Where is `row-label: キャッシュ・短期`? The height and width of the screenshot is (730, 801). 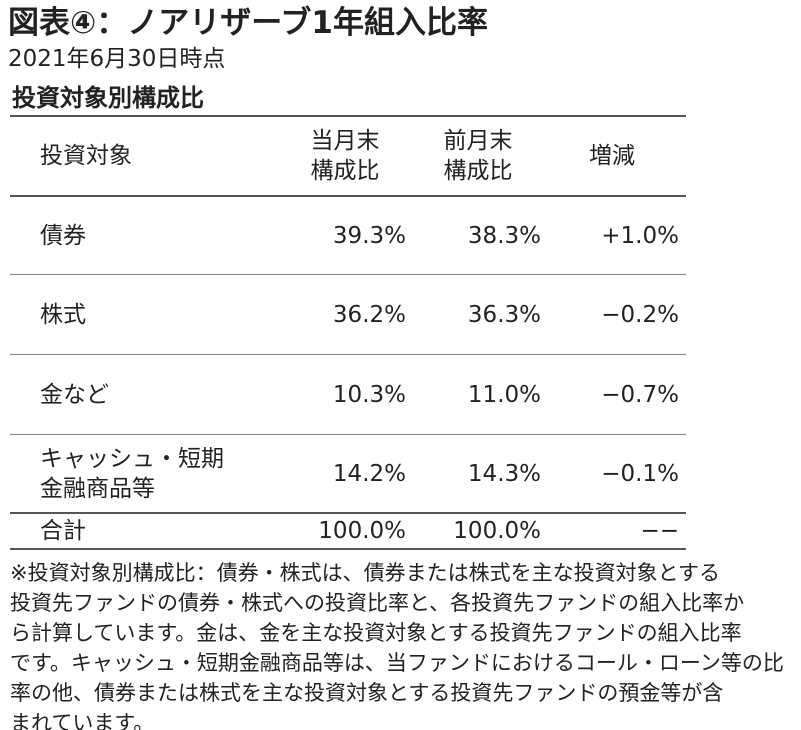
row-label: キャッシュ・短期 is located at coordinates (132, 458).